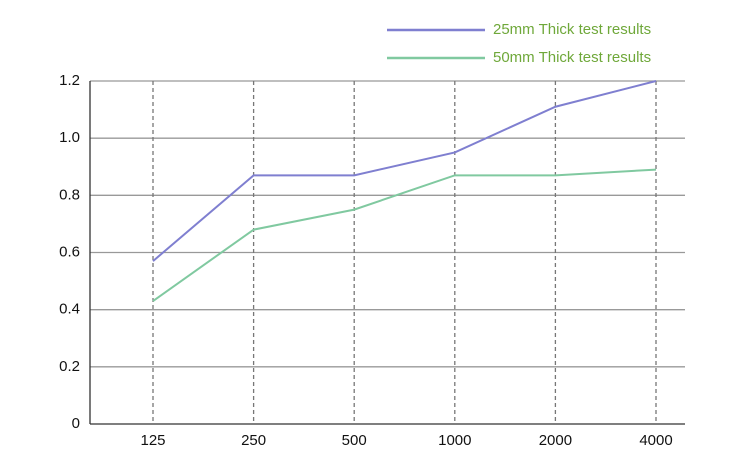 The height and width of the screenshot is (463, 750). Describe the element at coordinates (152, 440) in the screenshot. I see `x-tick-label: 125` at that location.